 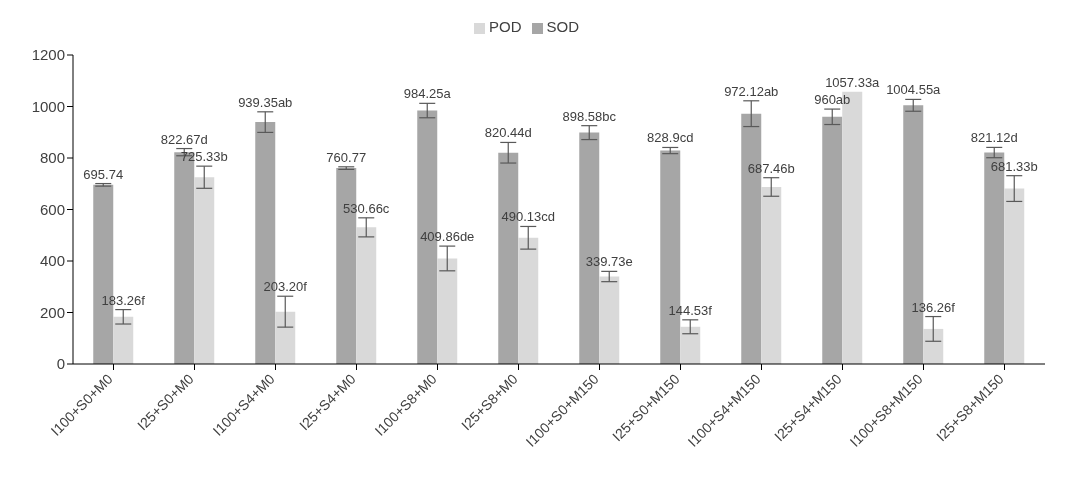 I want to click on data-label: 960ab, so click(x=832, y=100).